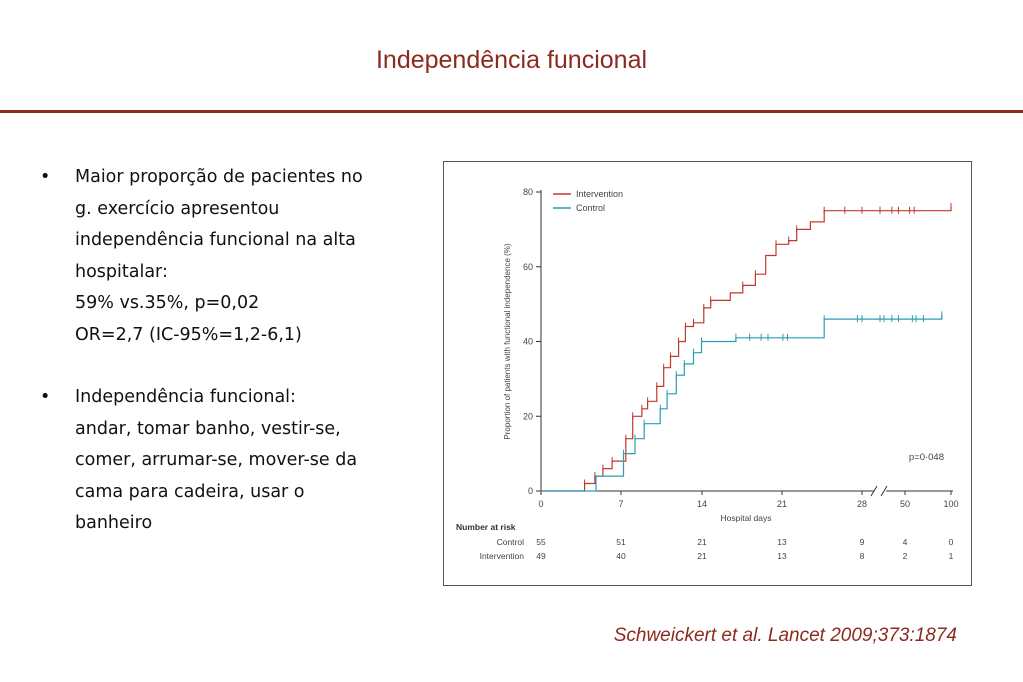  Describe the element at coordinates (177, 208) in the screenshot. I see `bullet-line: g. exercício apresentou` at that location.